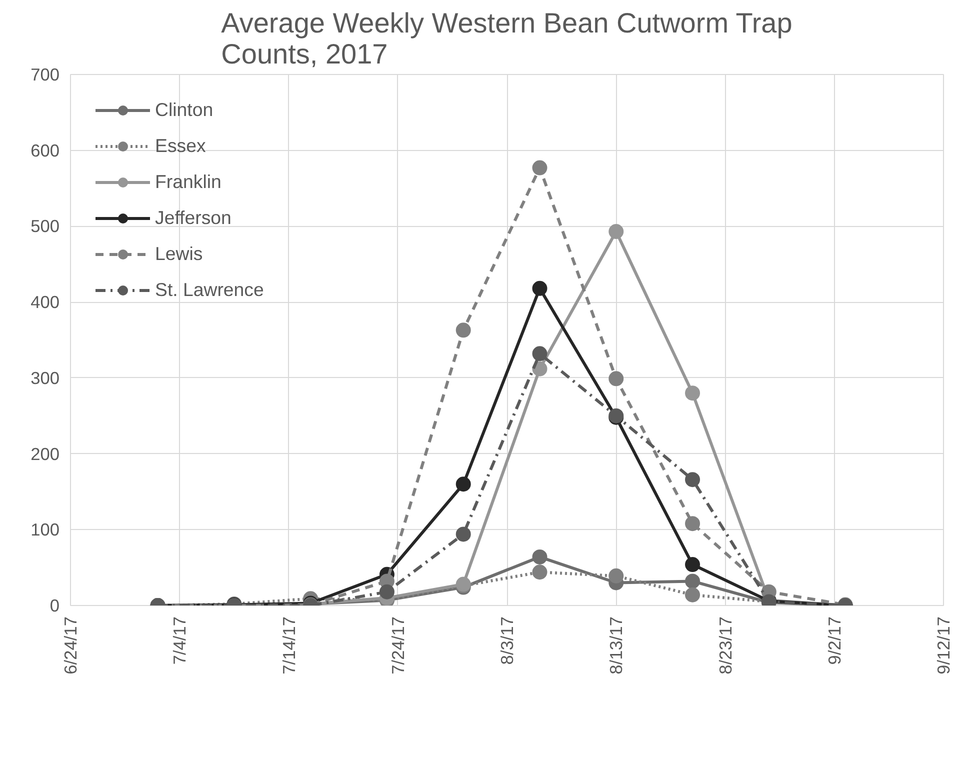  What do you see at coordinates (55, 606) in the screenshot?
I see `y-tick-label: 0` at bounding box center [55, 606].